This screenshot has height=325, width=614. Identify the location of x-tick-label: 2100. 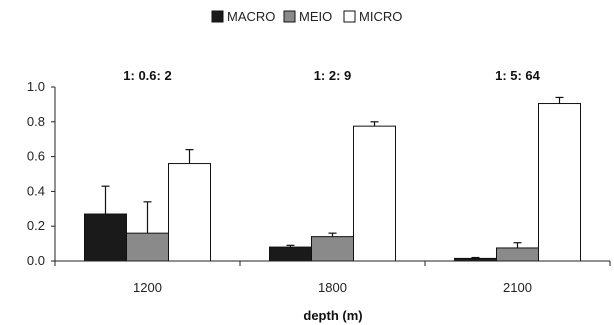
(517, 287).